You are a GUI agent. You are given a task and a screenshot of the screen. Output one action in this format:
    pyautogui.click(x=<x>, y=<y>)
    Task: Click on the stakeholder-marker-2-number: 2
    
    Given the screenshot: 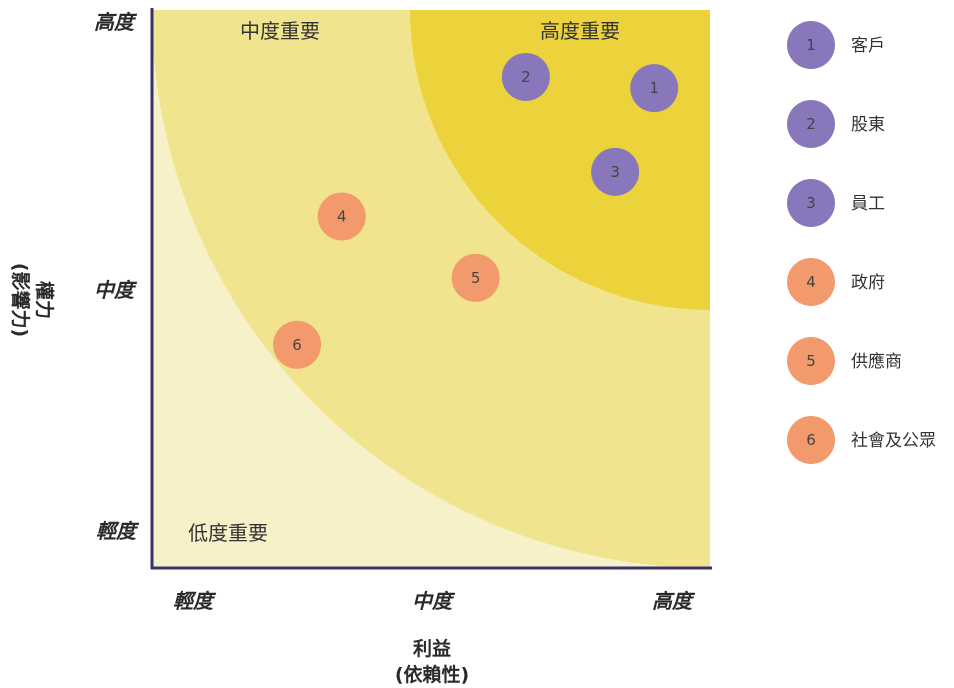 What is the action you would take?
    pyautogui.click(x=526, y=77)
    